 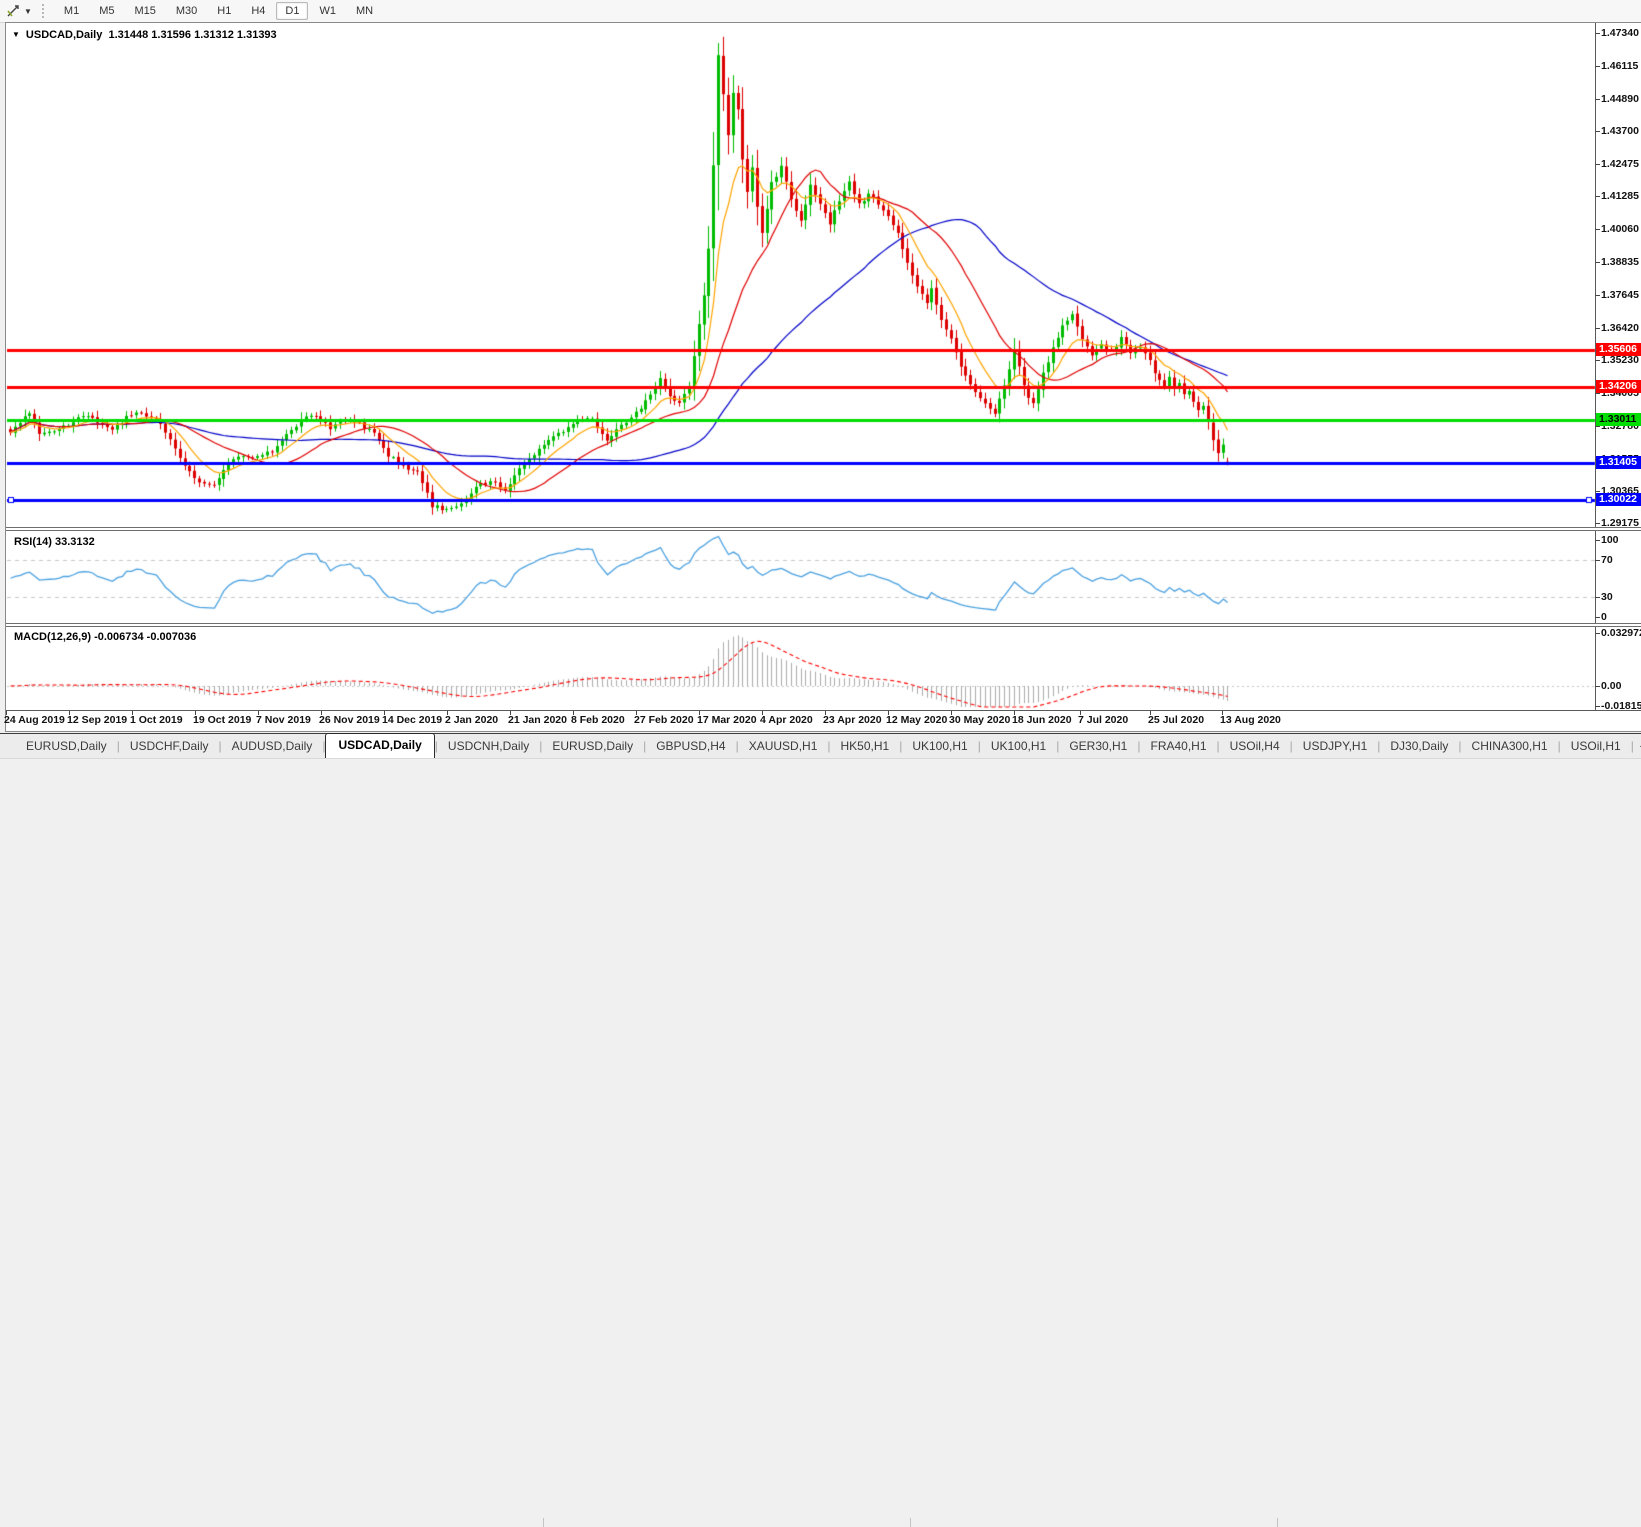 I want to click on date-axis-label: 1 Oct 2019, so click(x=156, y=720).